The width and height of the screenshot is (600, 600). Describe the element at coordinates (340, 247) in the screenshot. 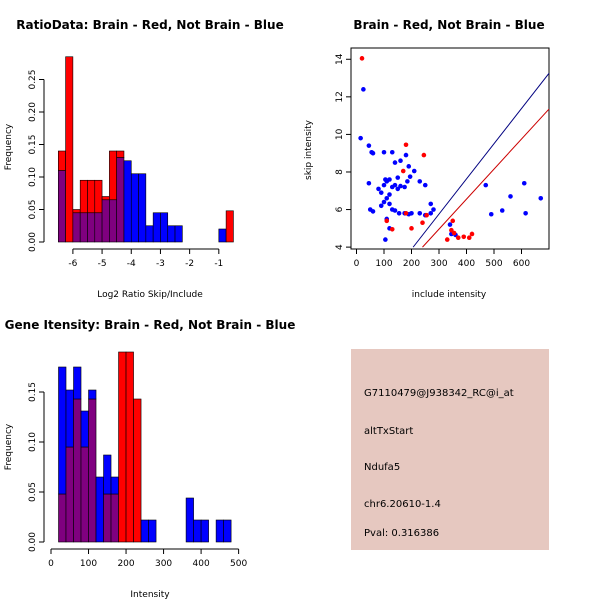

I see `y-tick-label: 4` at that location.